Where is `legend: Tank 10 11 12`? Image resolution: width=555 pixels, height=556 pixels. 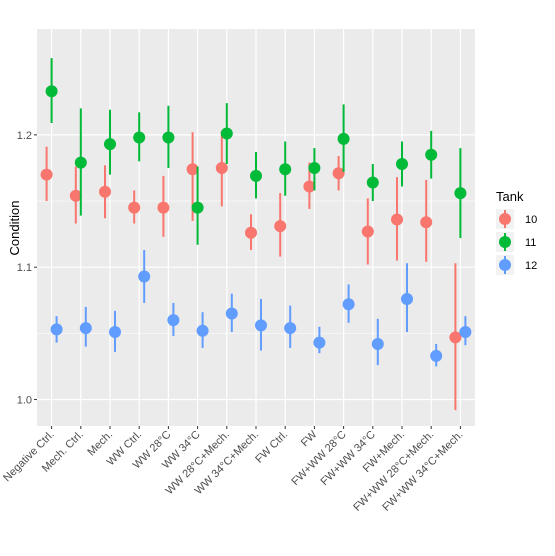 legend: Tank 10 11 12 is located at coordinates (516, 232).